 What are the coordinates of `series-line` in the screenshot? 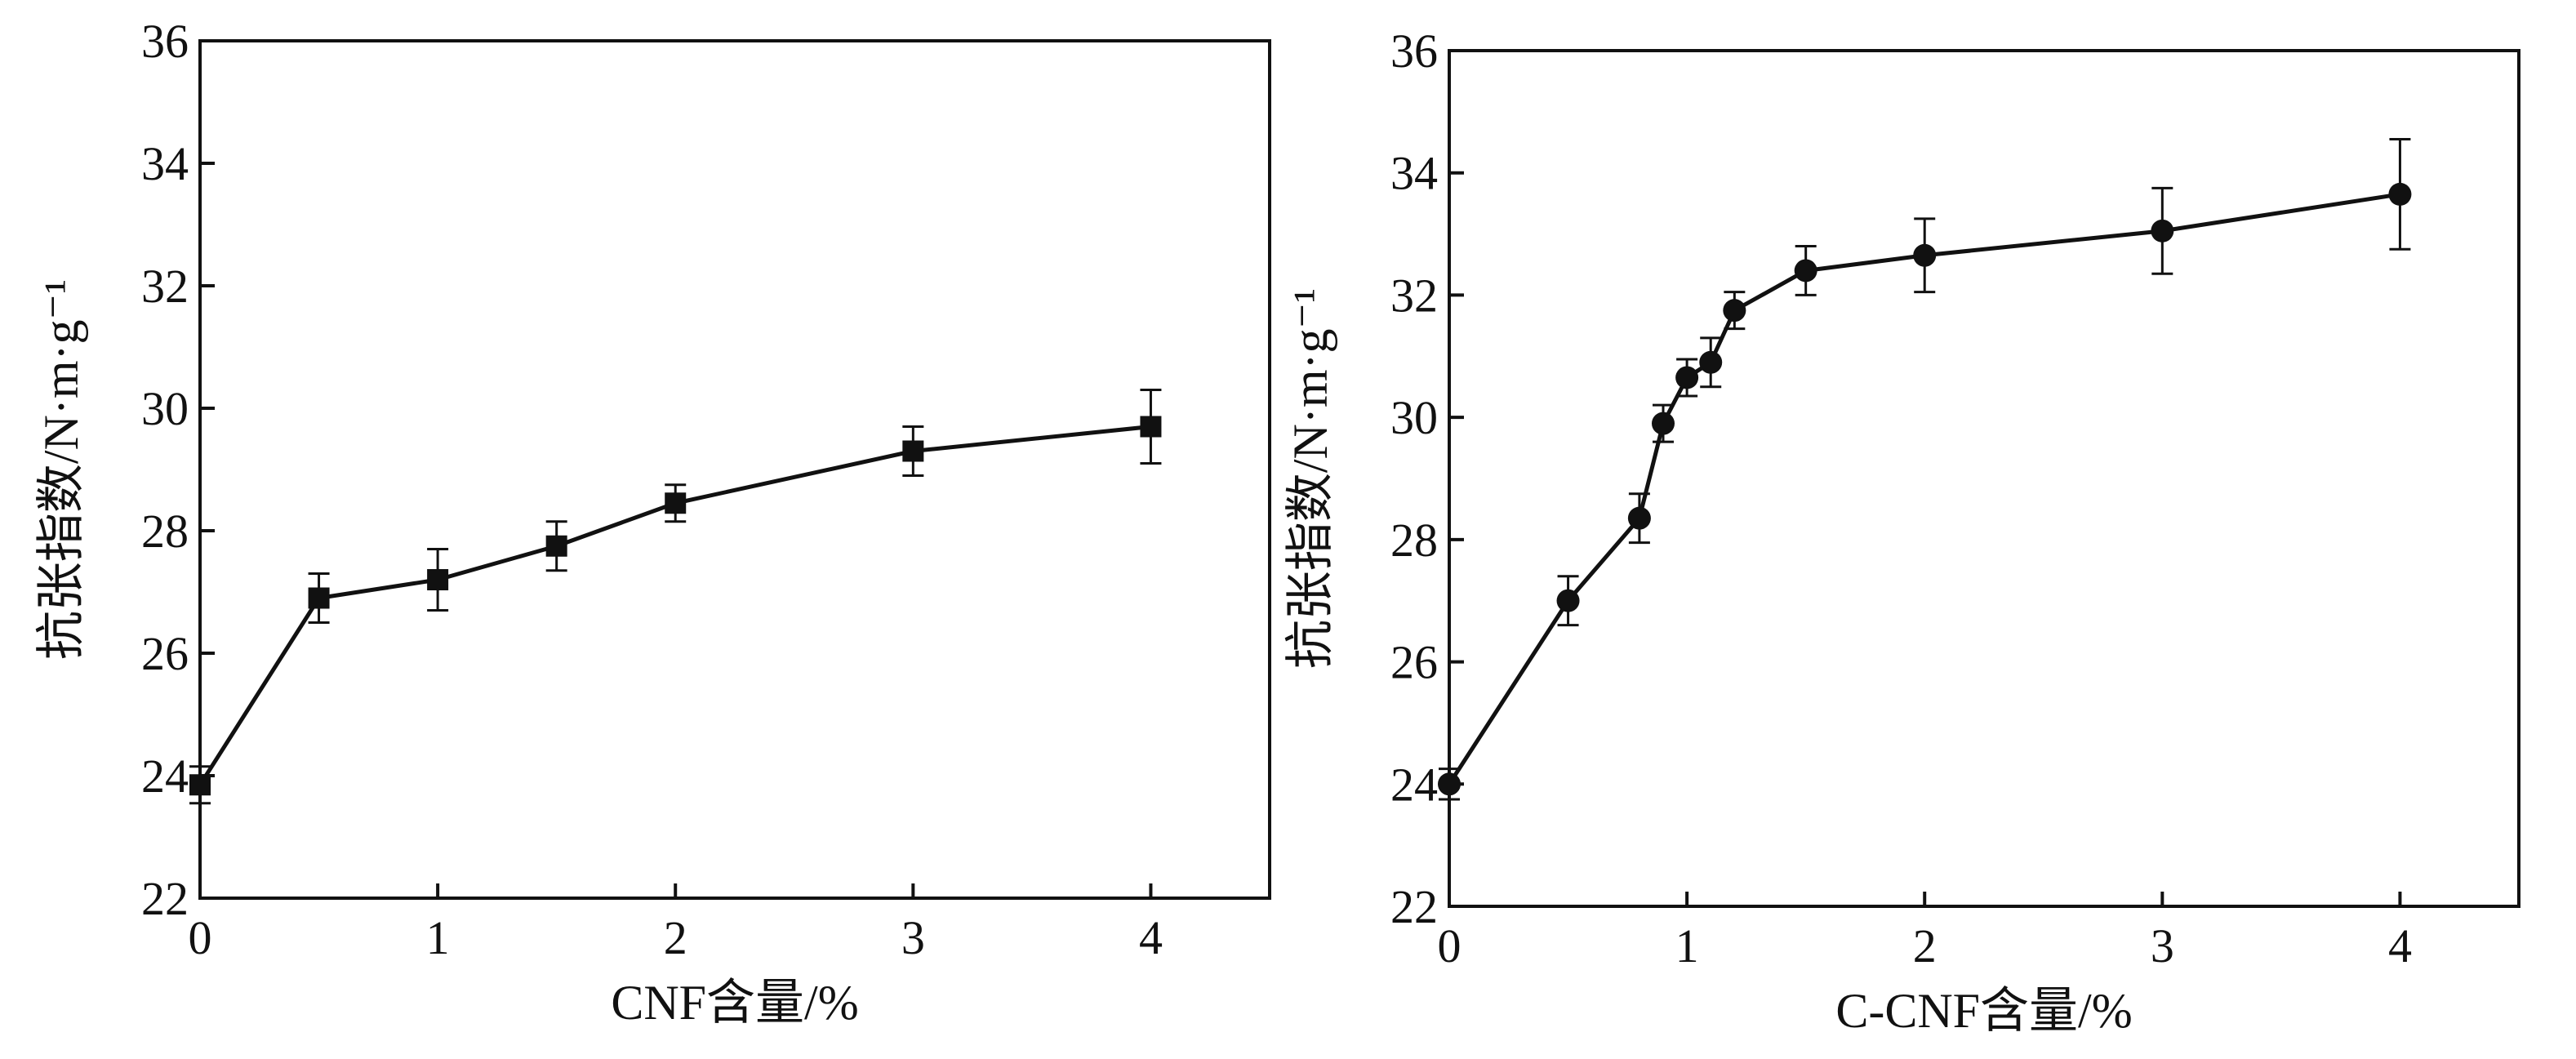 It's located at (674, 605).